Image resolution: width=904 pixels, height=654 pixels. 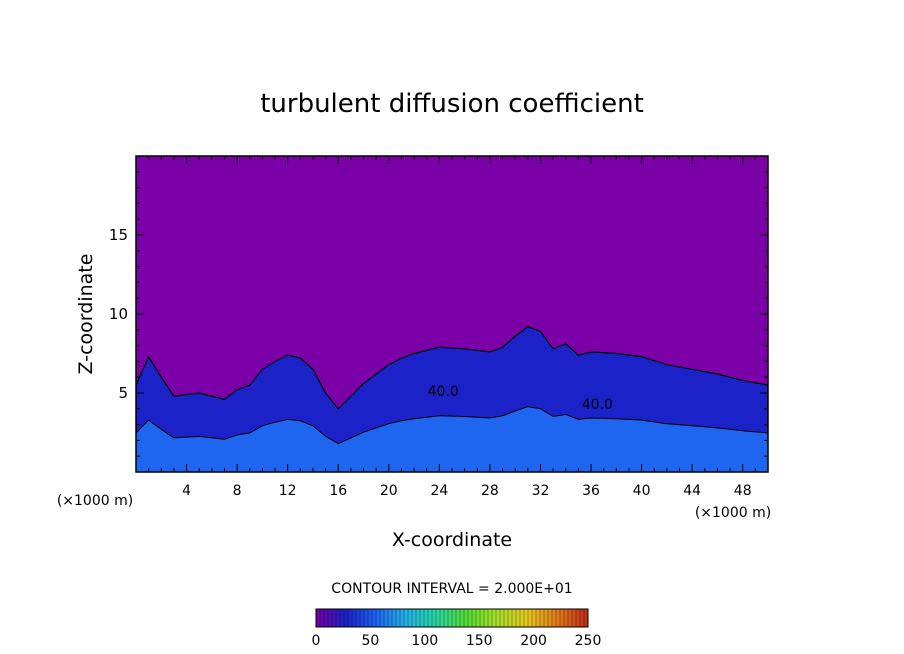 I want to click on x-tick-label: 16, so click(x=338, y=491).